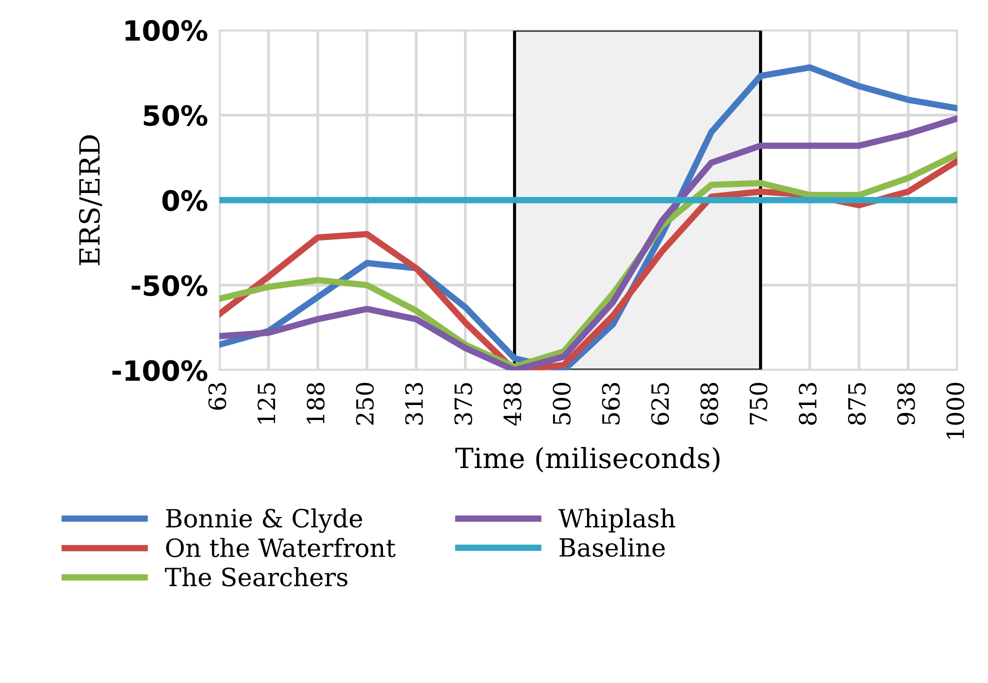 The height and width of the screenshot is (683, 988). What do you see at coordinates (185, 201) in the screenshot?
I see `y-tick-label: 0%` at bounding box center [185, 201].